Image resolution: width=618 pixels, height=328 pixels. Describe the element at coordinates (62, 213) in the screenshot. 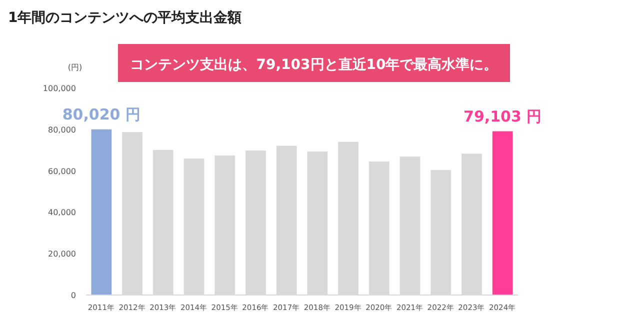

I see `y-tick-label: 40,000` at that location.